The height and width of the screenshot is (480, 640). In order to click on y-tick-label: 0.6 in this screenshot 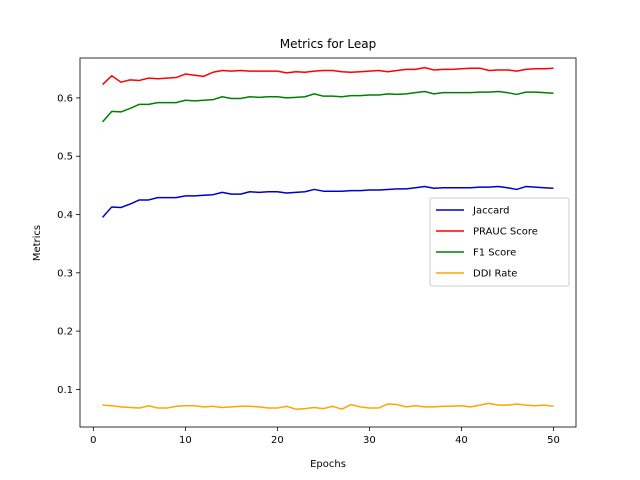, I will do `click(65, 98)`.